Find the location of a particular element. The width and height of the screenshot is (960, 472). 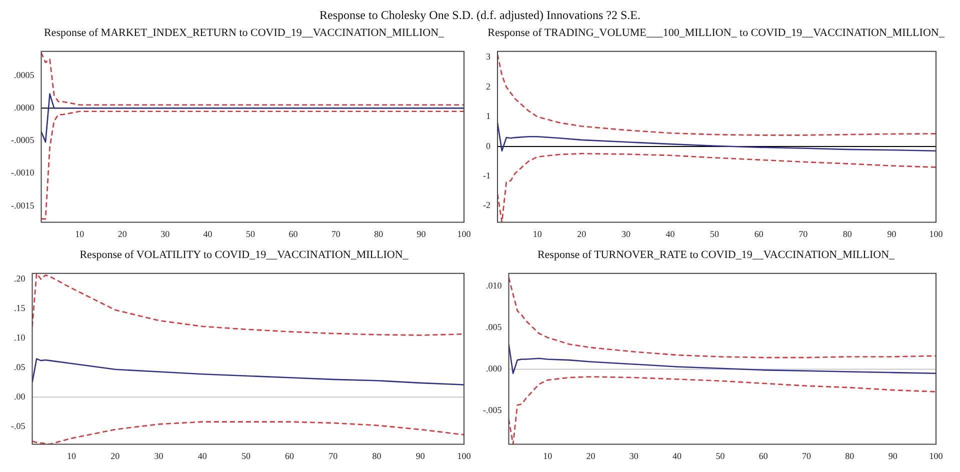

chart-title: Response of VOLATILITY to COVID_19__VACCINATION_MILLION_ is located at coordinates (244, 255).